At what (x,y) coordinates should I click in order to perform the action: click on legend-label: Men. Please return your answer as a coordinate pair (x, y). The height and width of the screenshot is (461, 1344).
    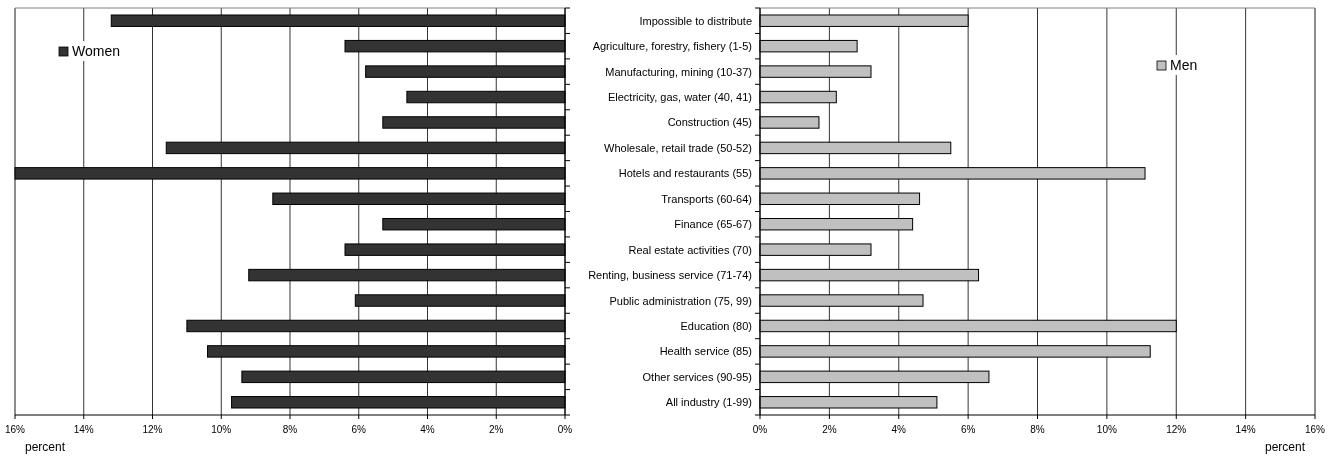
    Looking at the image, I should click on (1184, 65).